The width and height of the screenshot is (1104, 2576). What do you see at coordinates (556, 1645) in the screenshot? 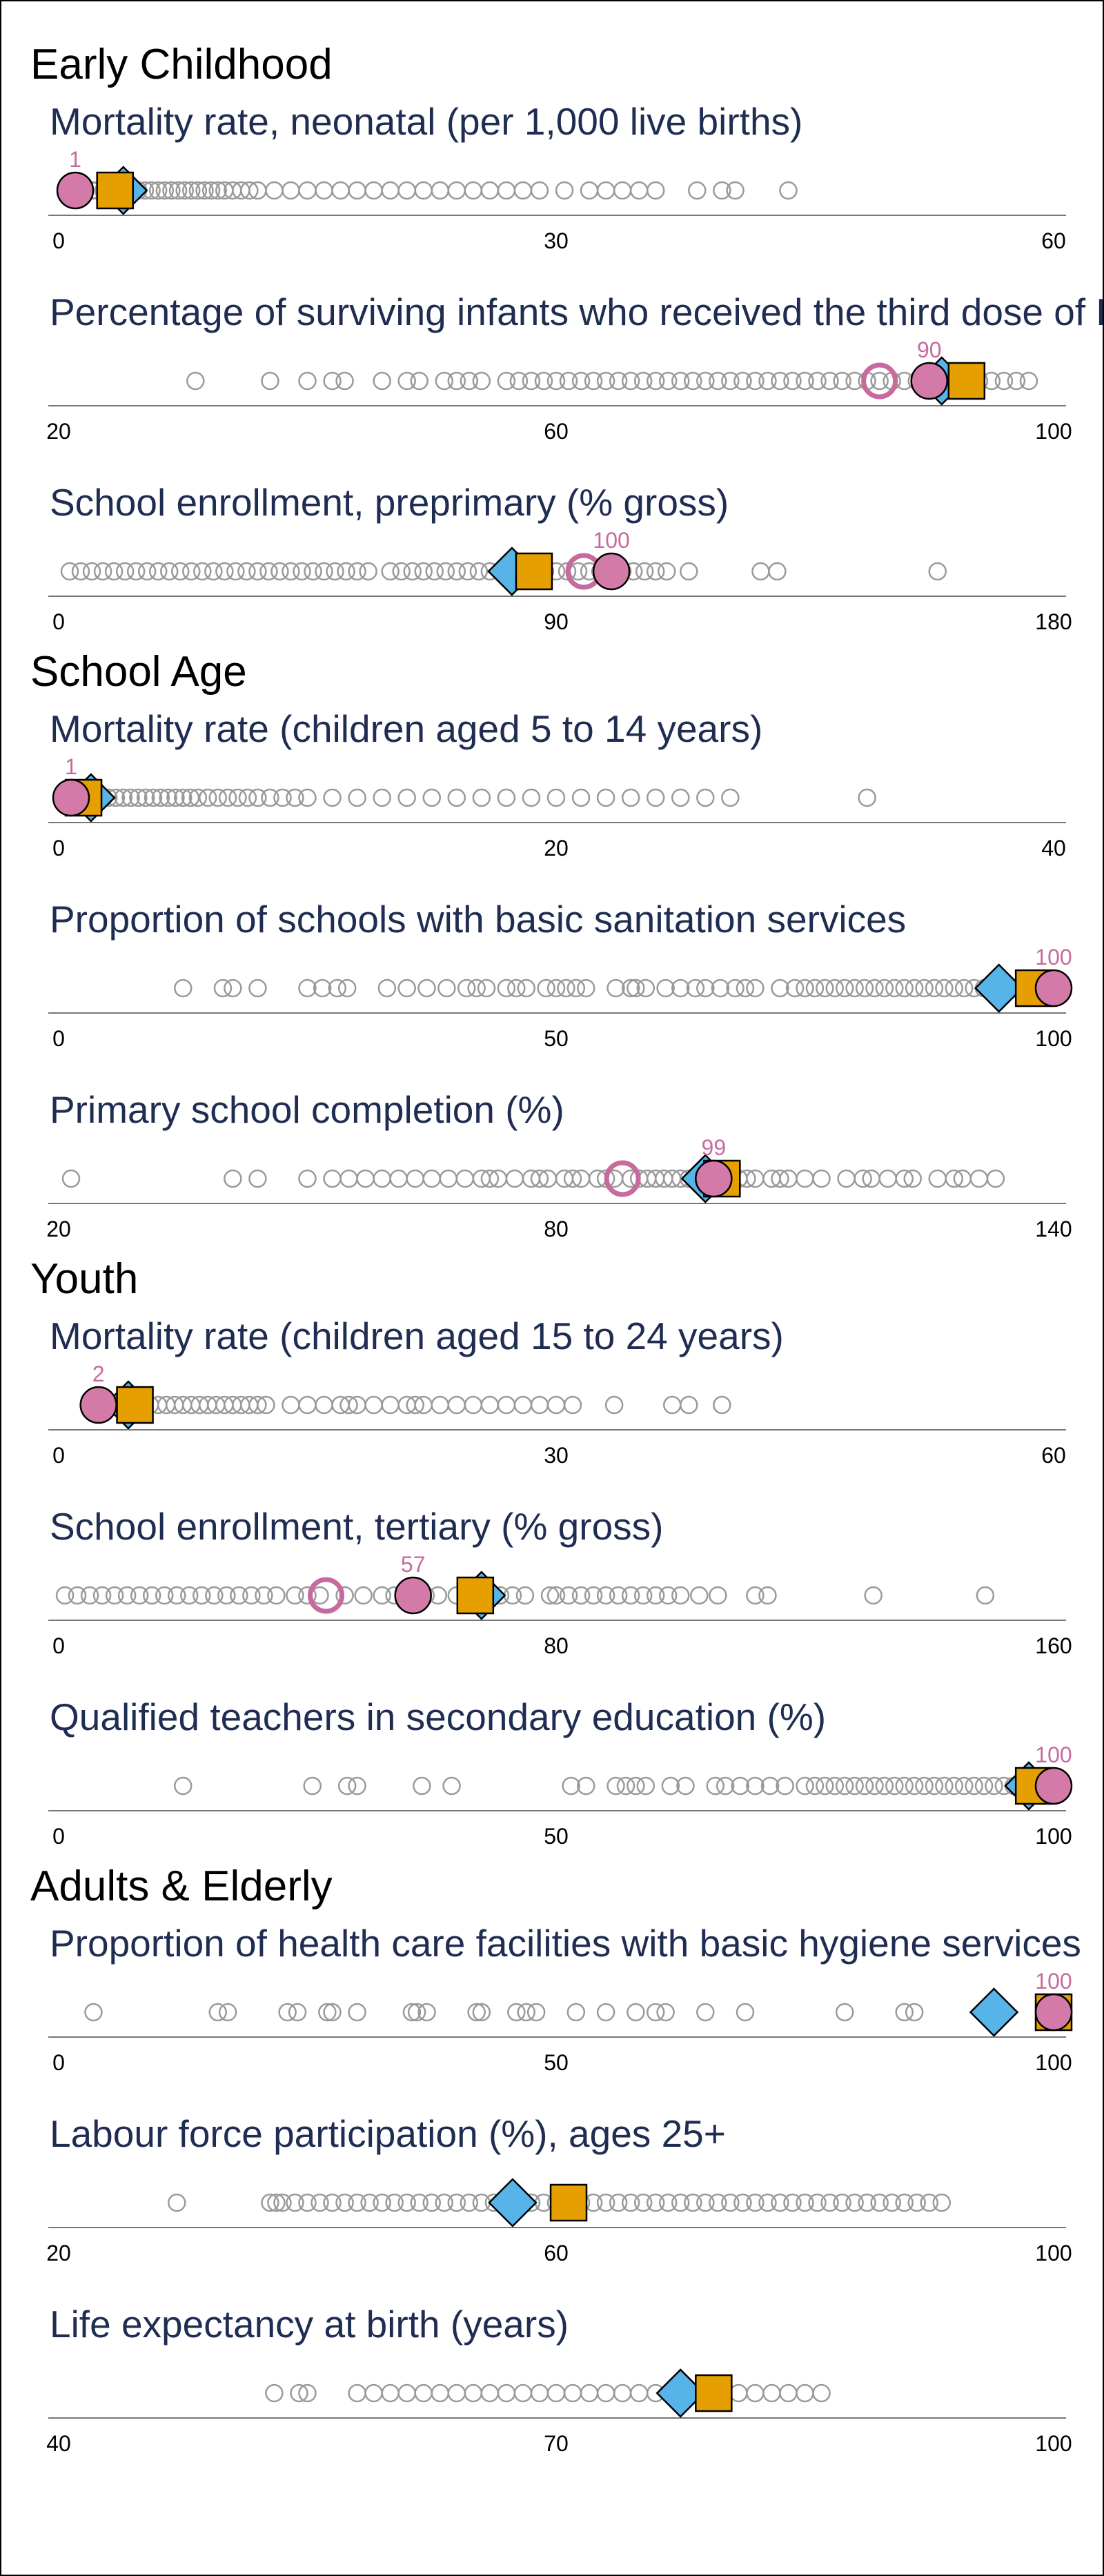
I see `x-tick-label: 80` at bounding box center [556, 1645].